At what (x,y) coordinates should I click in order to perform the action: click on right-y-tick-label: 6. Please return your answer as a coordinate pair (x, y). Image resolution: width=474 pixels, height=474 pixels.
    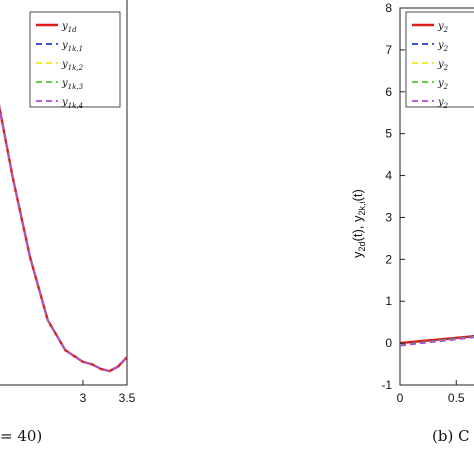
    Looking at the image, I should click on (388, 92).